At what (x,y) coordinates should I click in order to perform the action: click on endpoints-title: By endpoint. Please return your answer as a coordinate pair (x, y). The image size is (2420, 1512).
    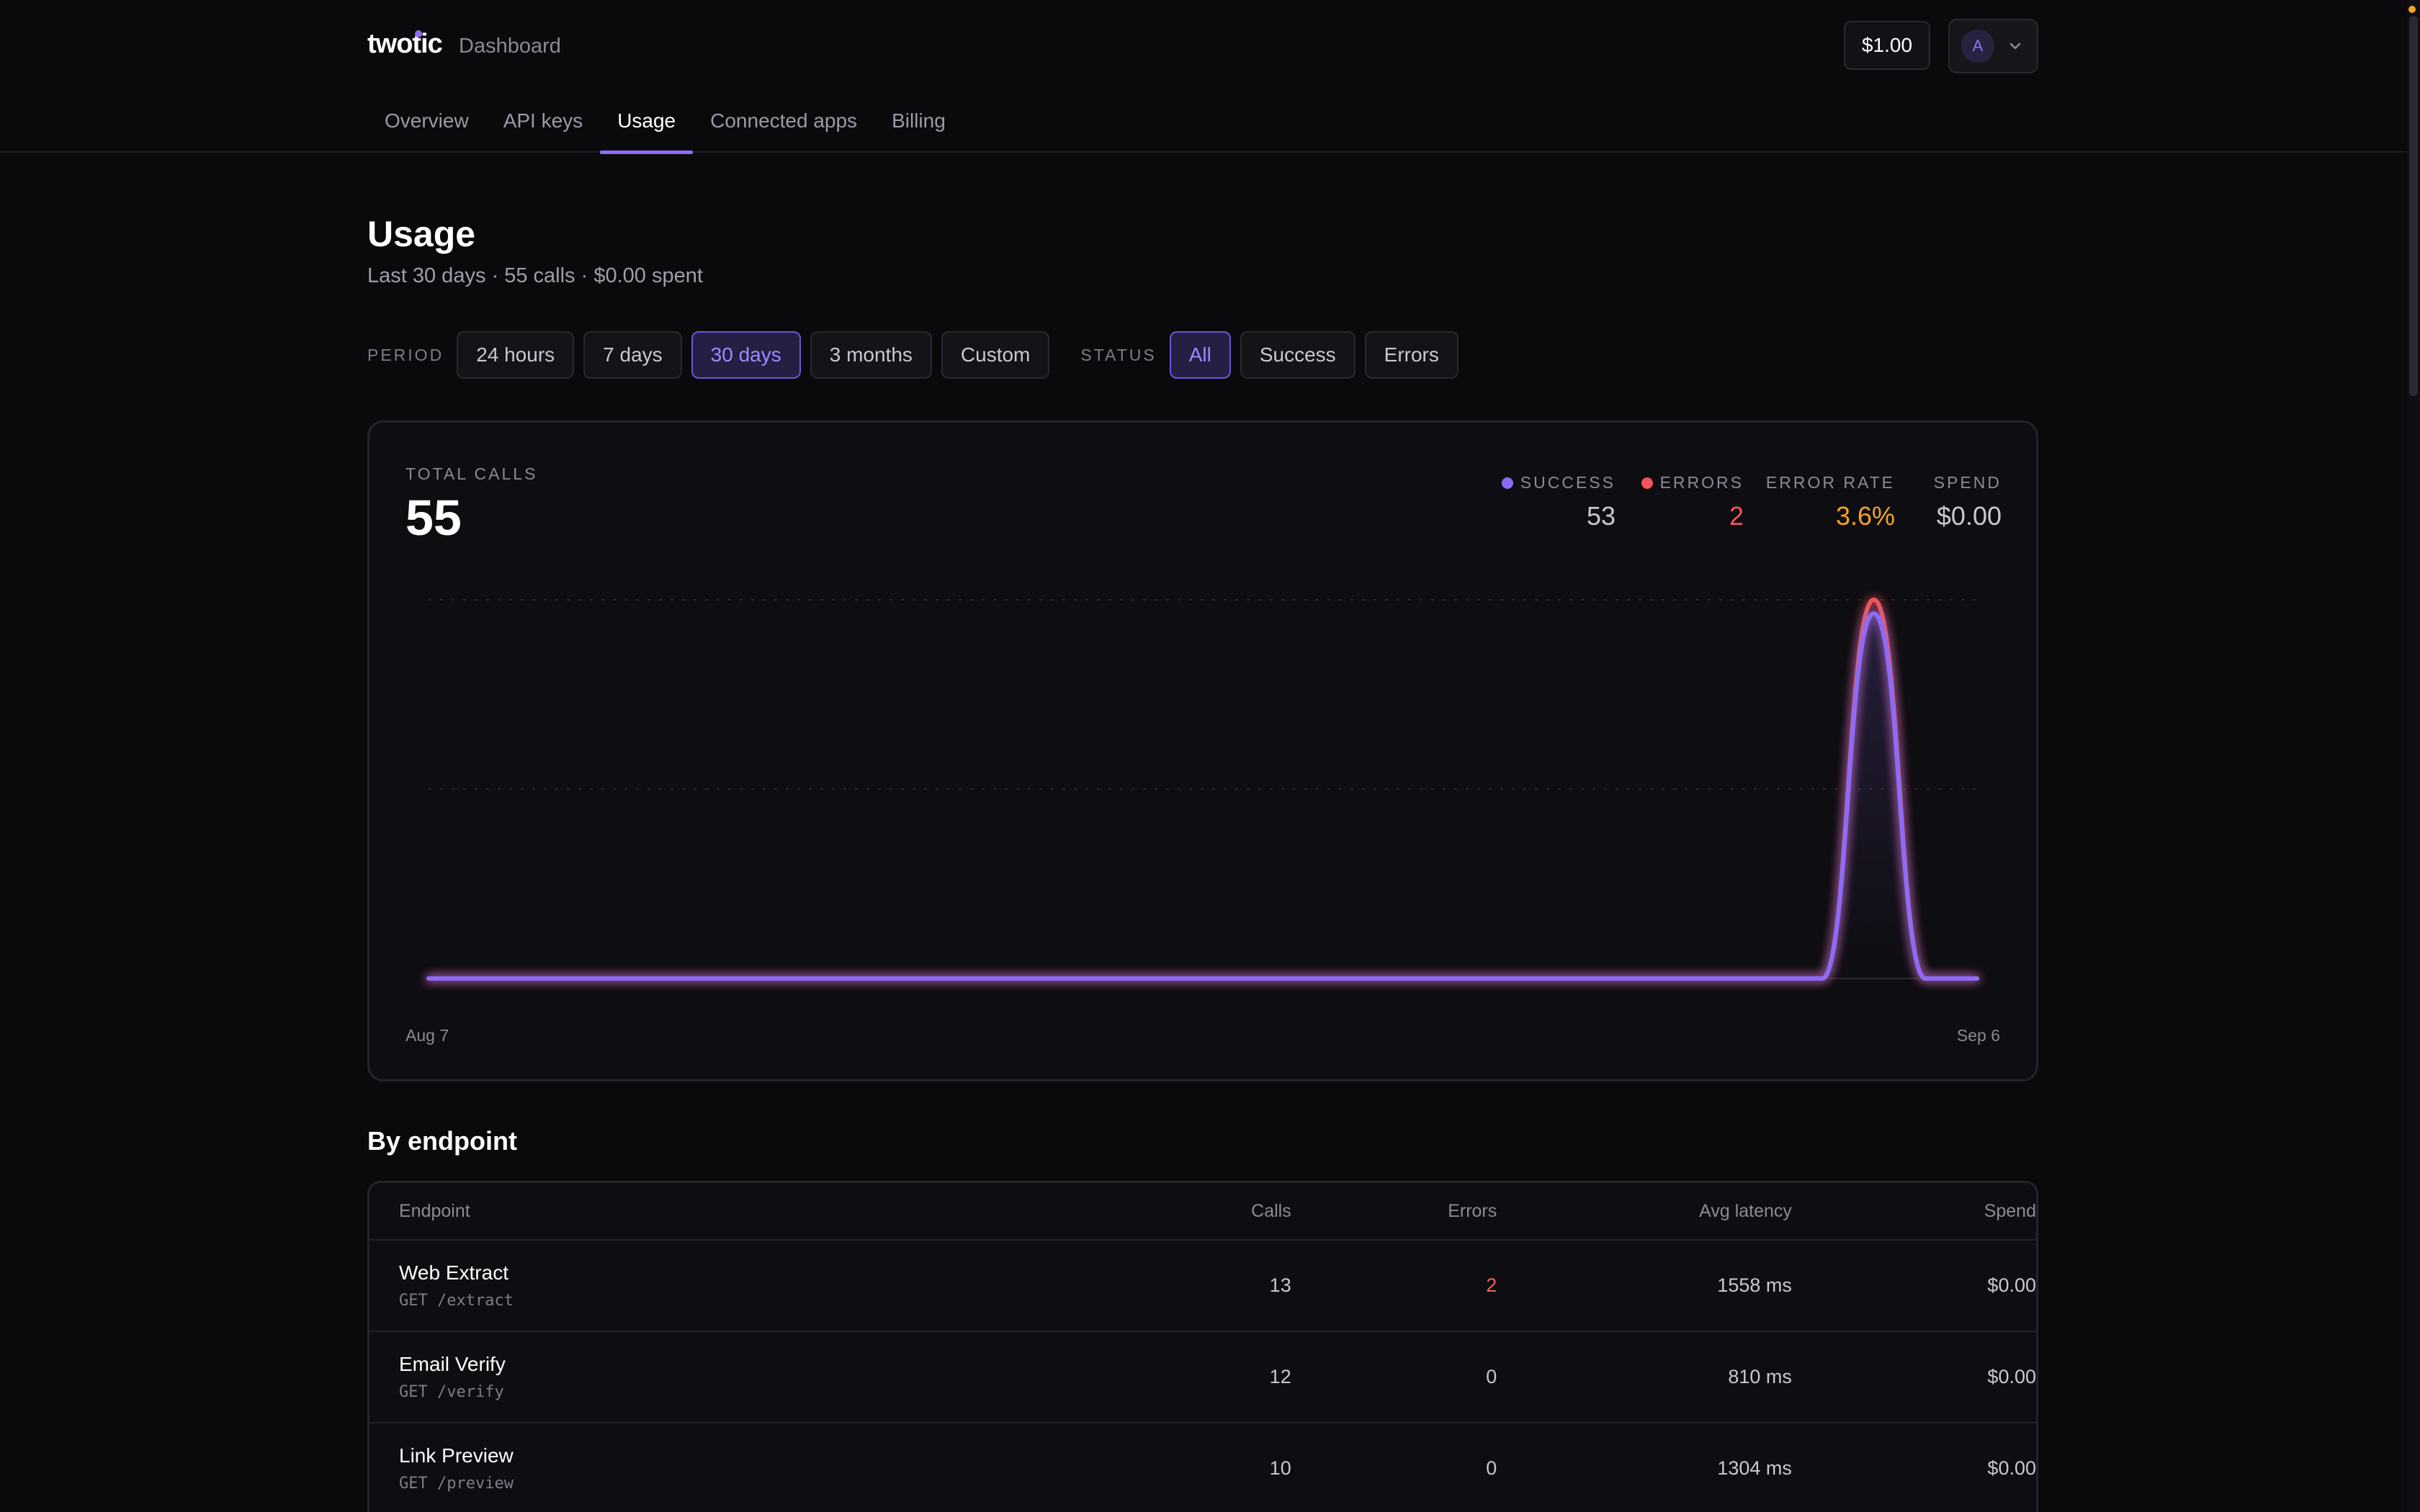
    Looking at the image, I should click on (442, 1141).